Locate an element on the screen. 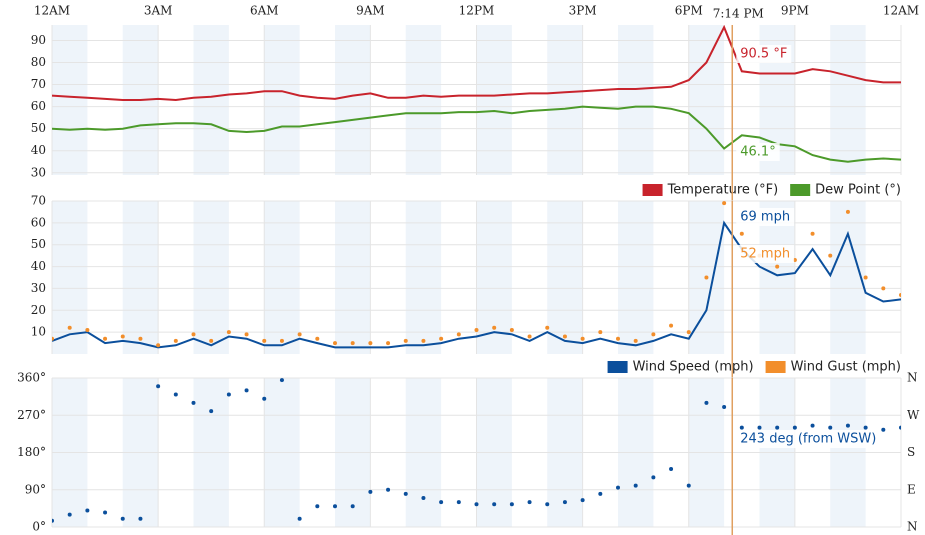 Image resolution: width=925 pixels, height=535 pixels. y-tick-label: 60 is located at coordinates (38, 222).